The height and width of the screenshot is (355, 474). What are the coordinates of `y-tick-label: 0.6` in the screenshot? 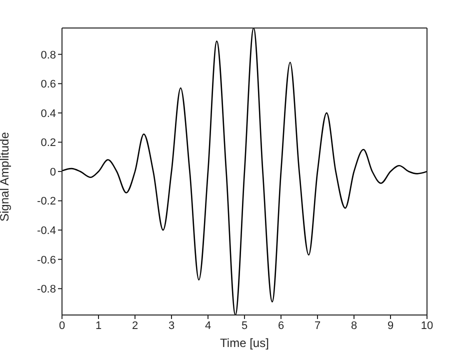 It's located at (48, 84).